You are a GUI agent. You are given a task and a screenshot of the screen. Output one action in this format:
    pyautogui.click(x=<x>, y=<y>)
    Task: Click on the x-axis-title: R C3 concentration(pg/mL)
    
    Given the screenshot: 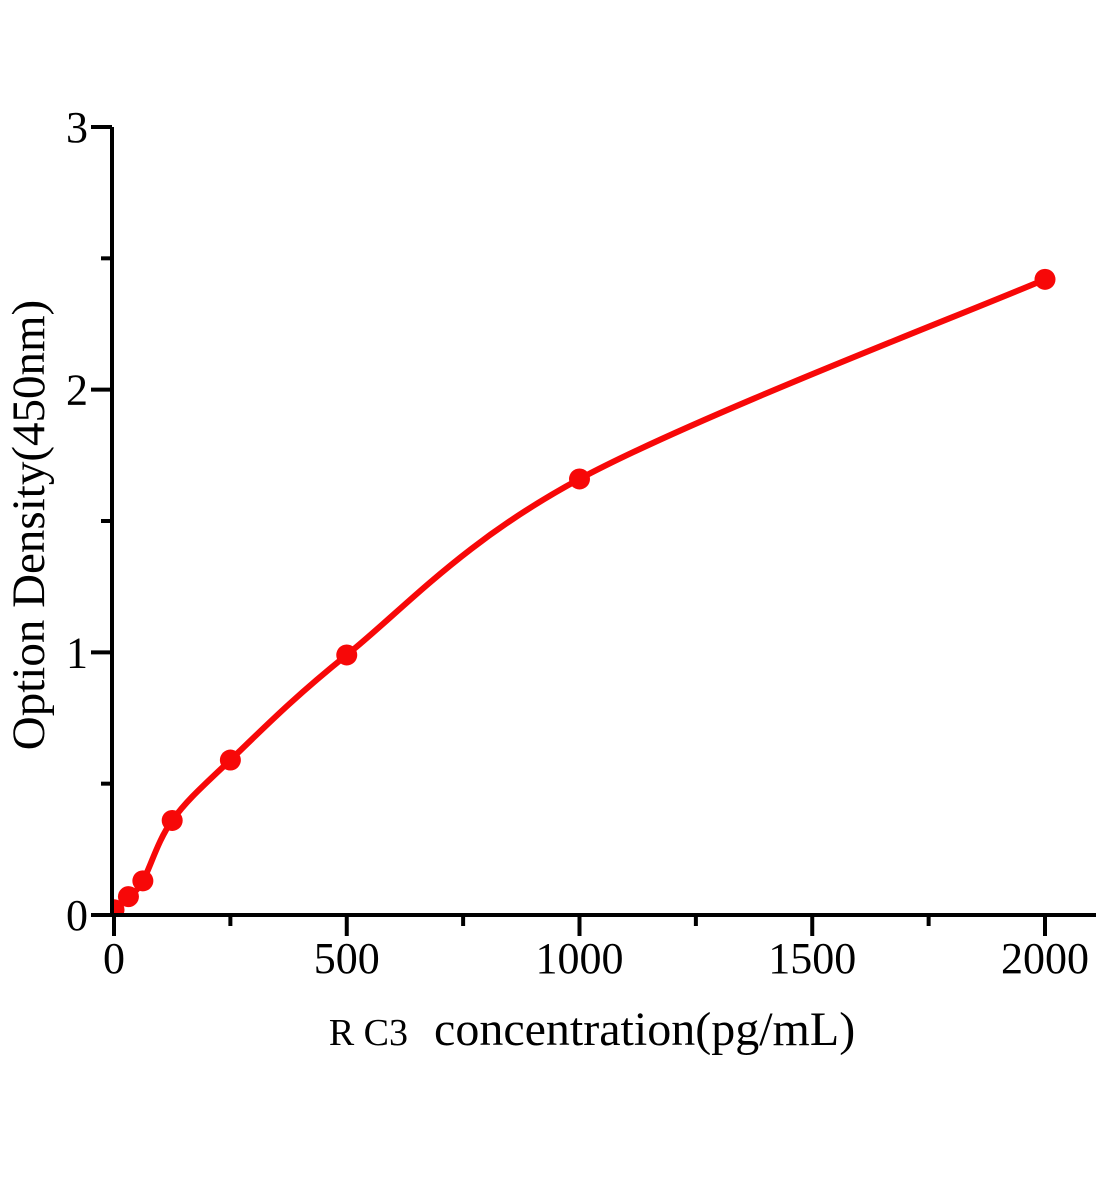 What is the action you would take?
    pyautogui.click(x=592, y=1029)
    